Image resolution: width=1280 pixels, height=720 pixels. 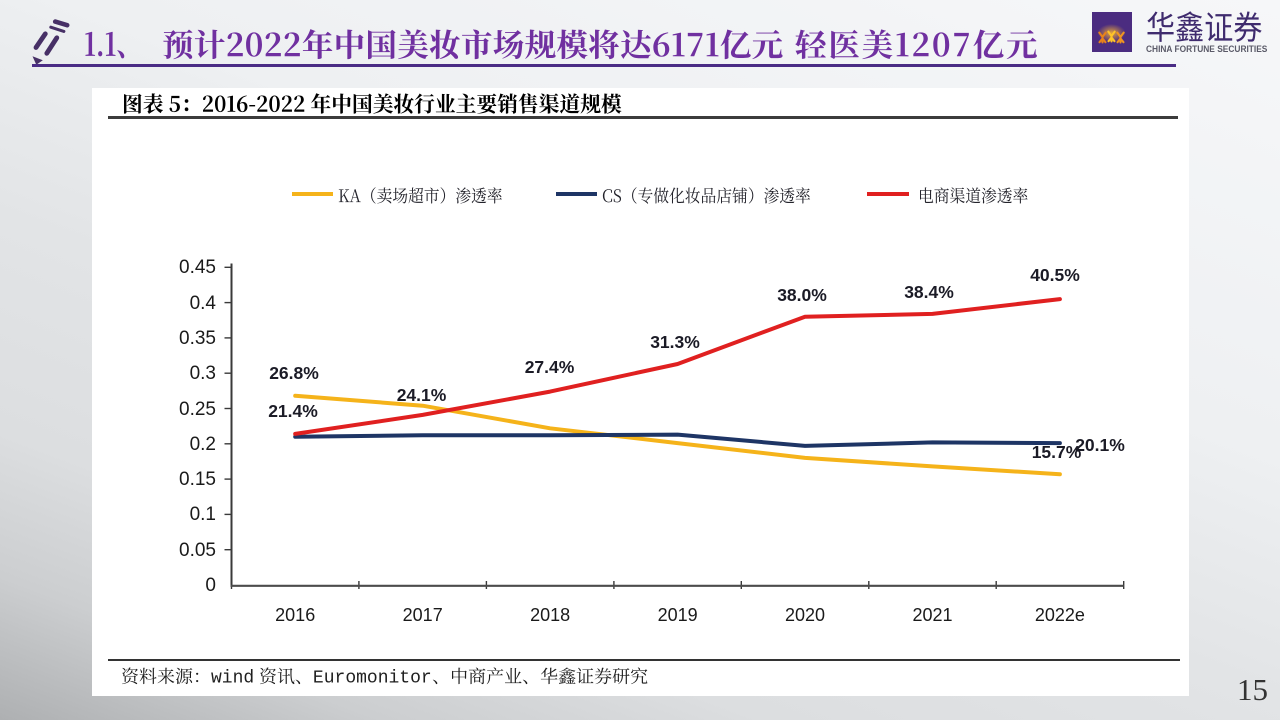 I want to click on svg-text: Euromonitor, so click(x=372, y=679).